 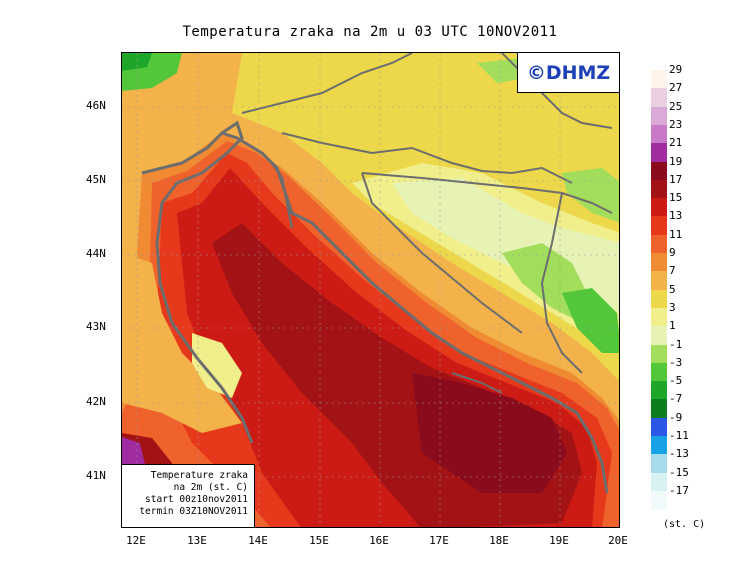 I want to click on legend-entry: 15, so click(x=691, y=204).